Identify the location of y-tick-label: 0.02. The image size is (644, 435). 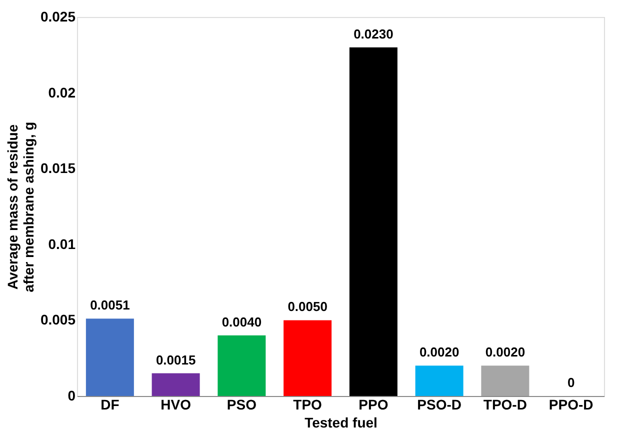
(62, 92).